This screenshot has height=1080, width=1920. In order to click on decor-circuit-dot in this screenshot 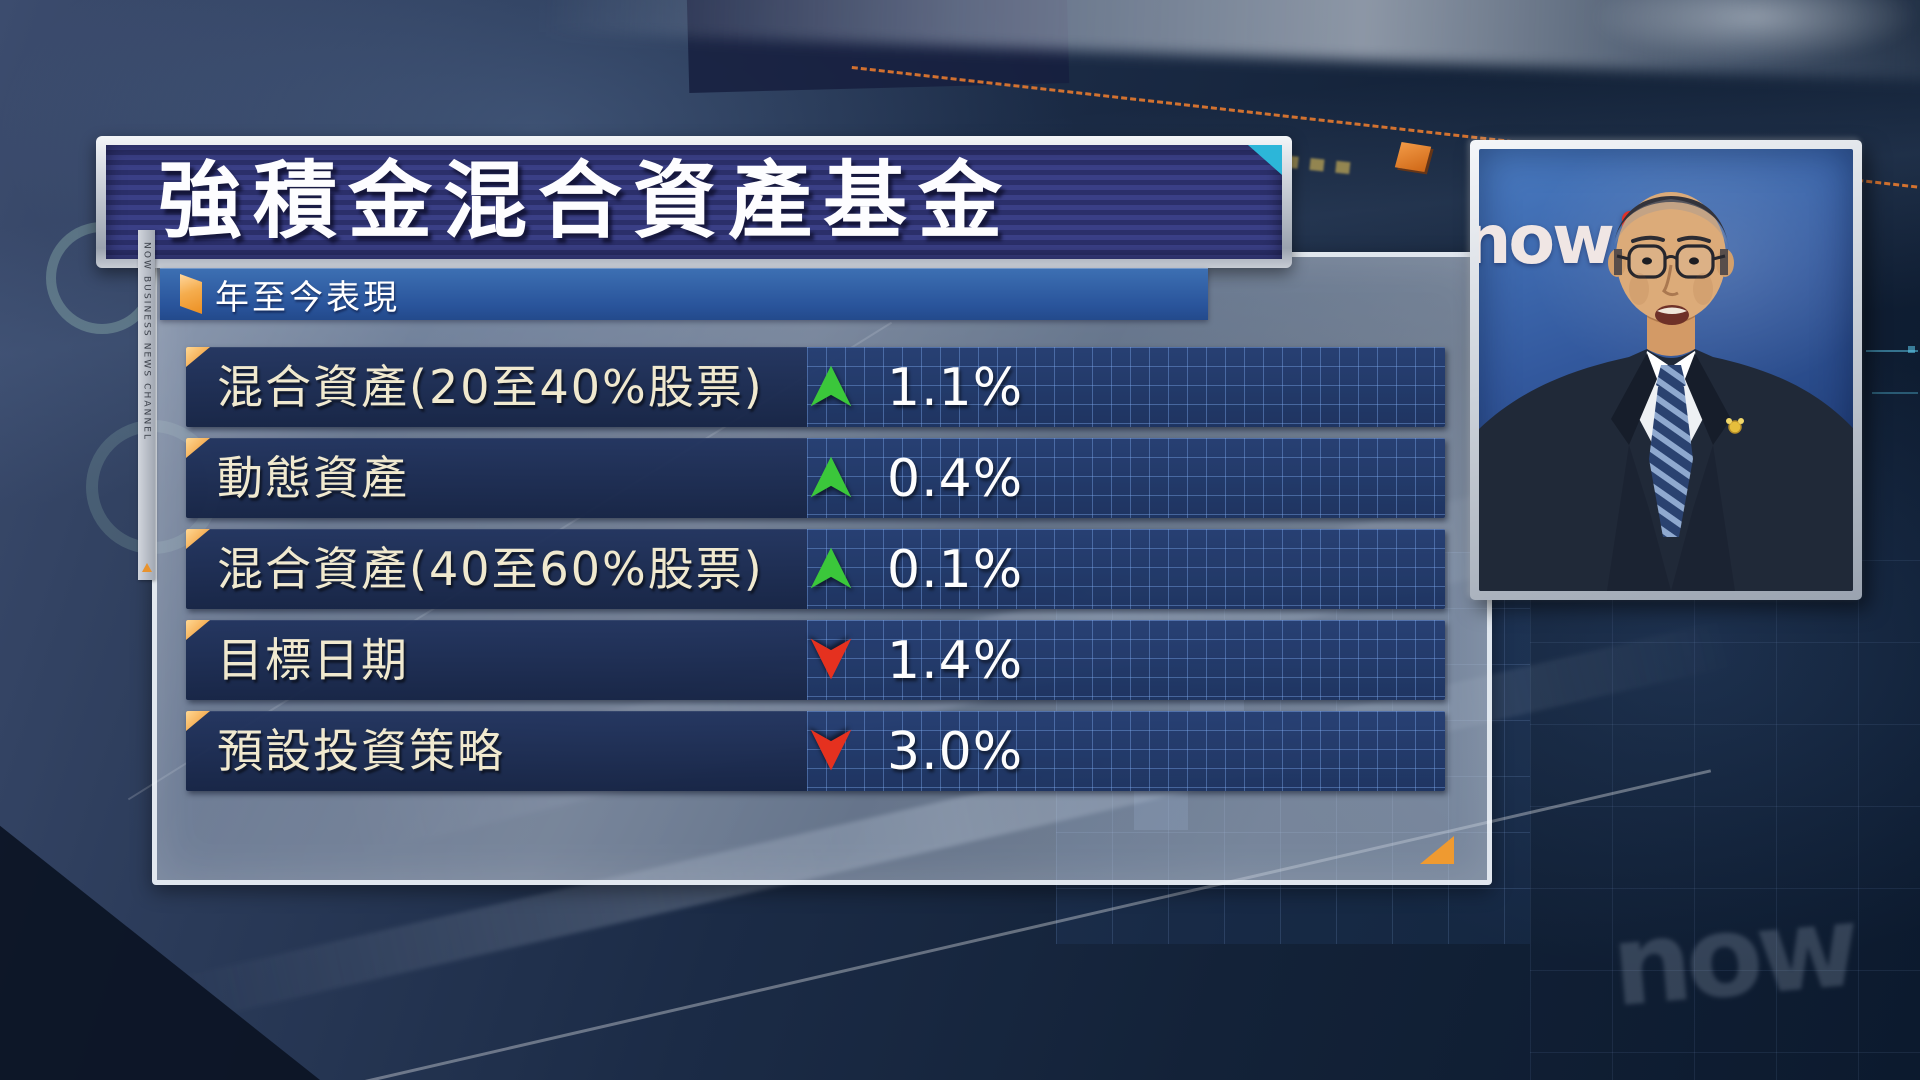, I will do `click(1911, 349)`.